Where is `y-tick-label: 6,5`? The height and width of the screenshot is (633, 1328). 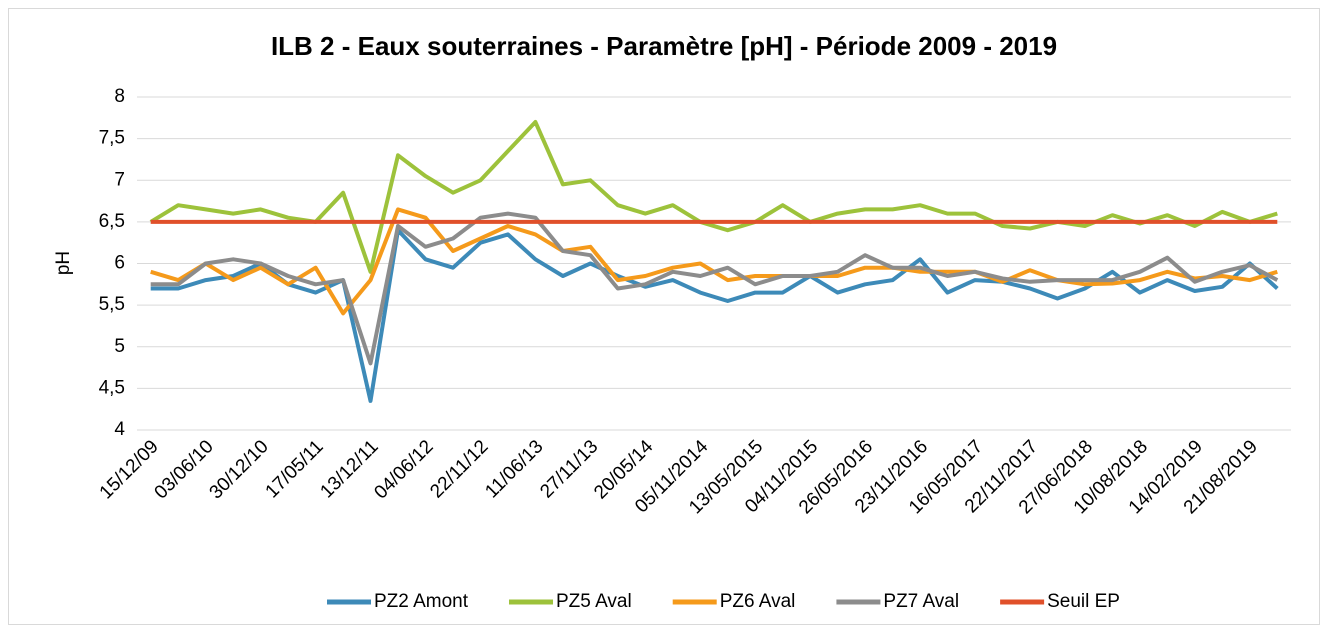
y-tick-label: 6,5 is located at coordinates (112, 221).